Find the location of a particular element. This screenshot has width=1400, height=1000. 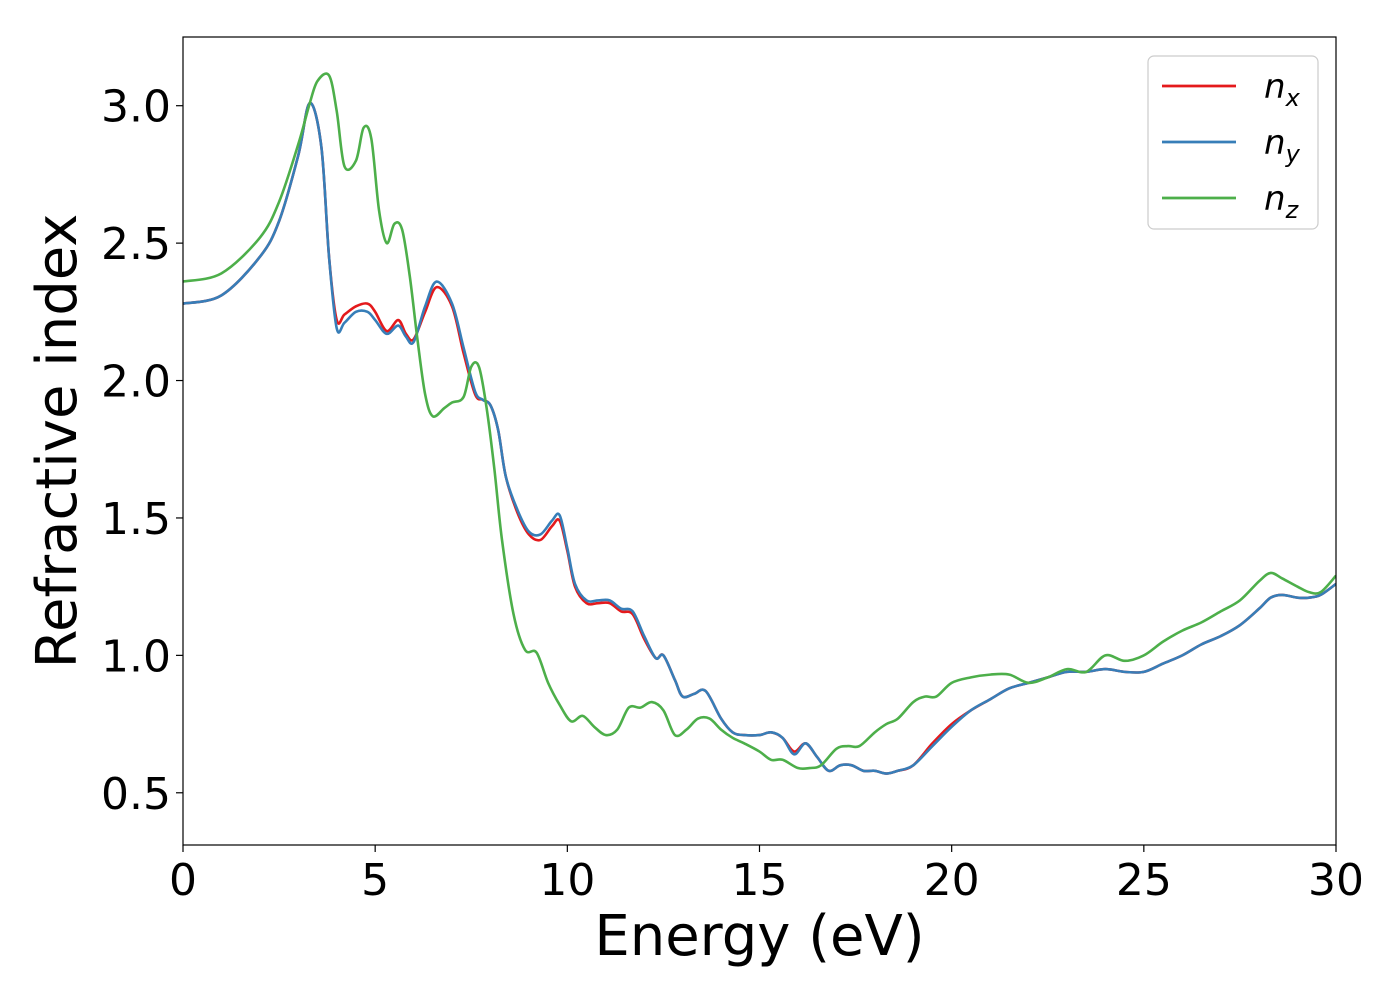

legend-label-x: nx is located at coordinates (1282, 89).